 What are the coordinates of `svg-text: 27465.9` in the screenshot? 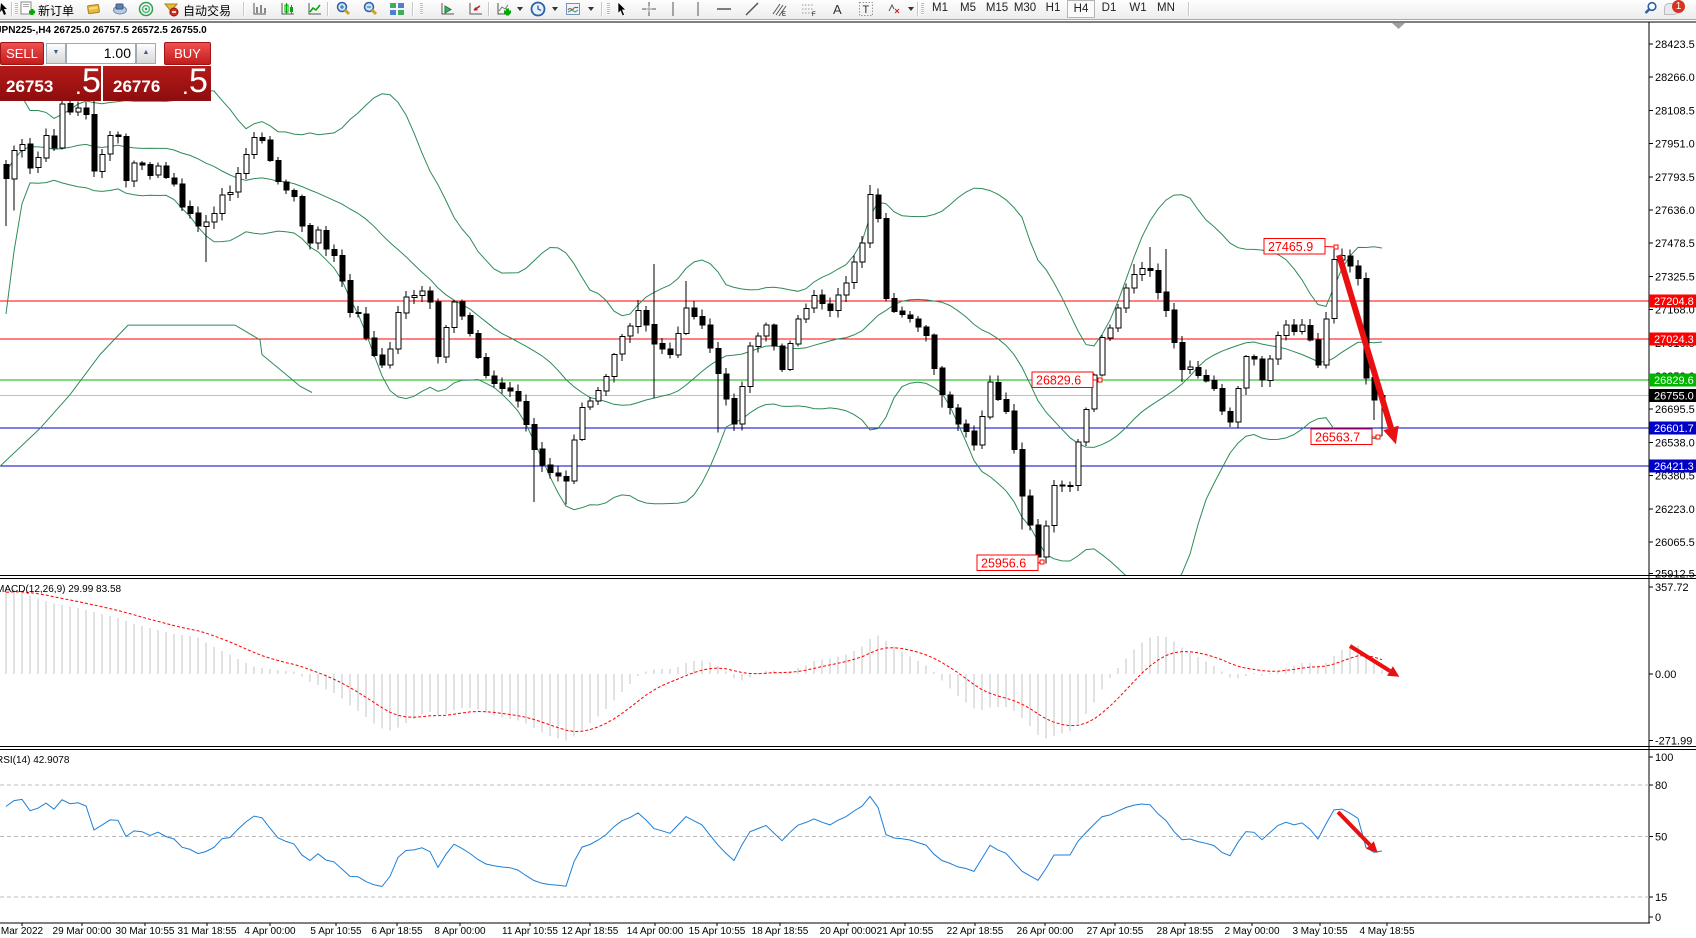 It's located at (1290, 247).